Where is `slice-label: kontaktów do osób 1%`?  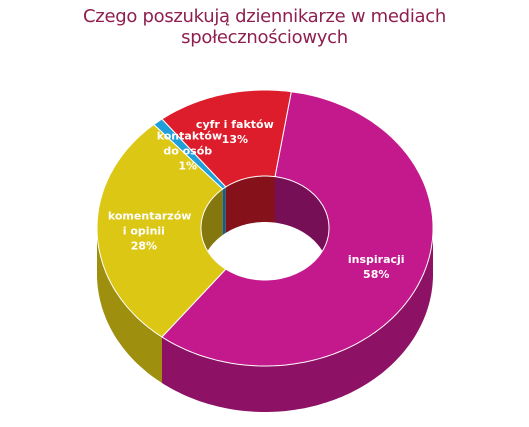
slice-label: kontaktów do osób 1% is located at coordinates (189, 151).